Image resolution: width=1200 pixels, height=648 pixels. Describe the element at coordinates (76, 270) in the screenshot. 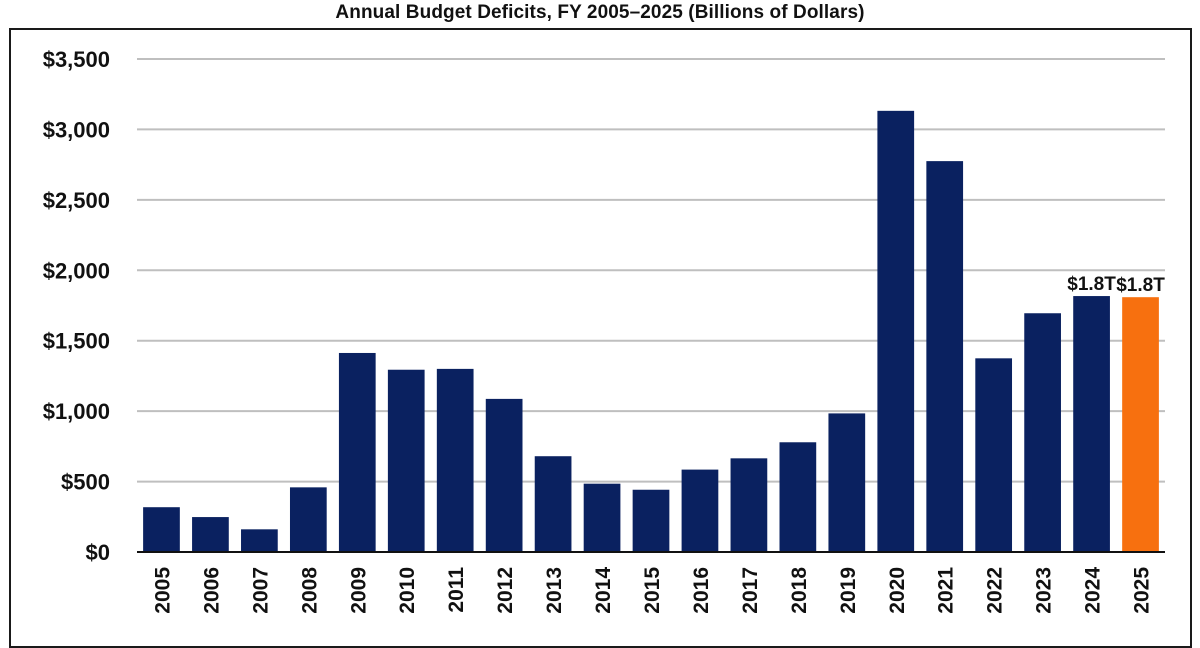

I see `y-tick-label: $2,000` at that location.